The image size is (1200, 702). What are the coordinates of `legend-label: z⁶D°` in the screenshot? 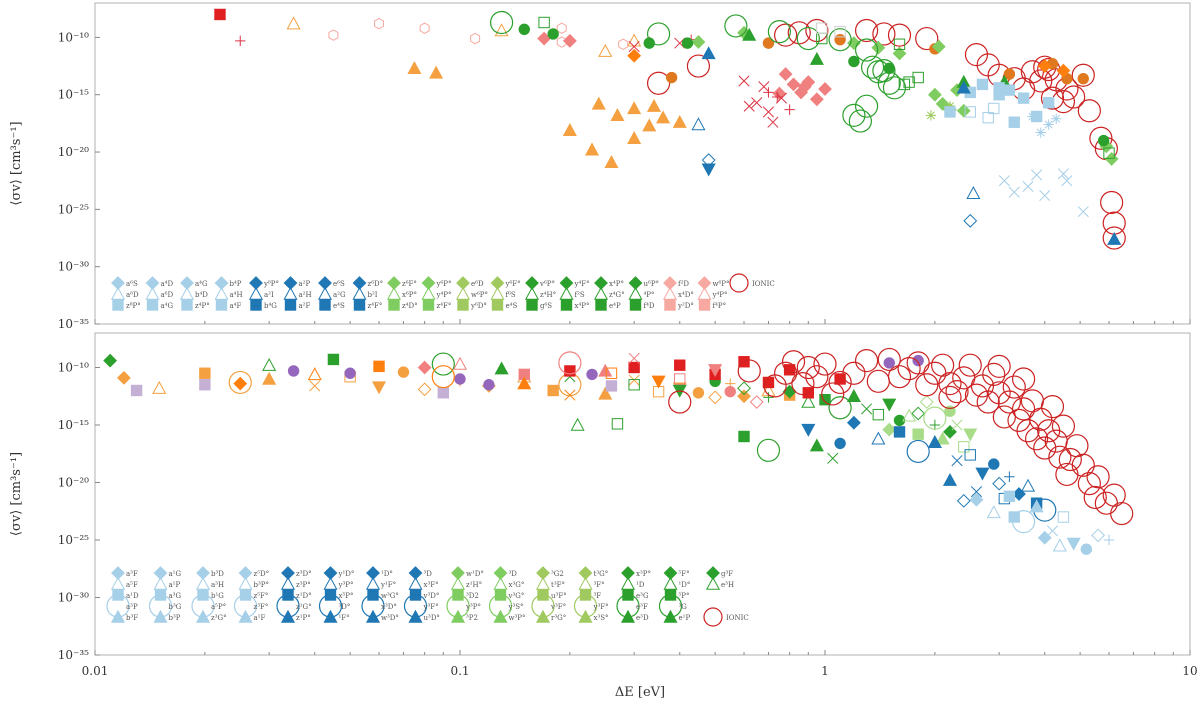 It's located at (376, 284).